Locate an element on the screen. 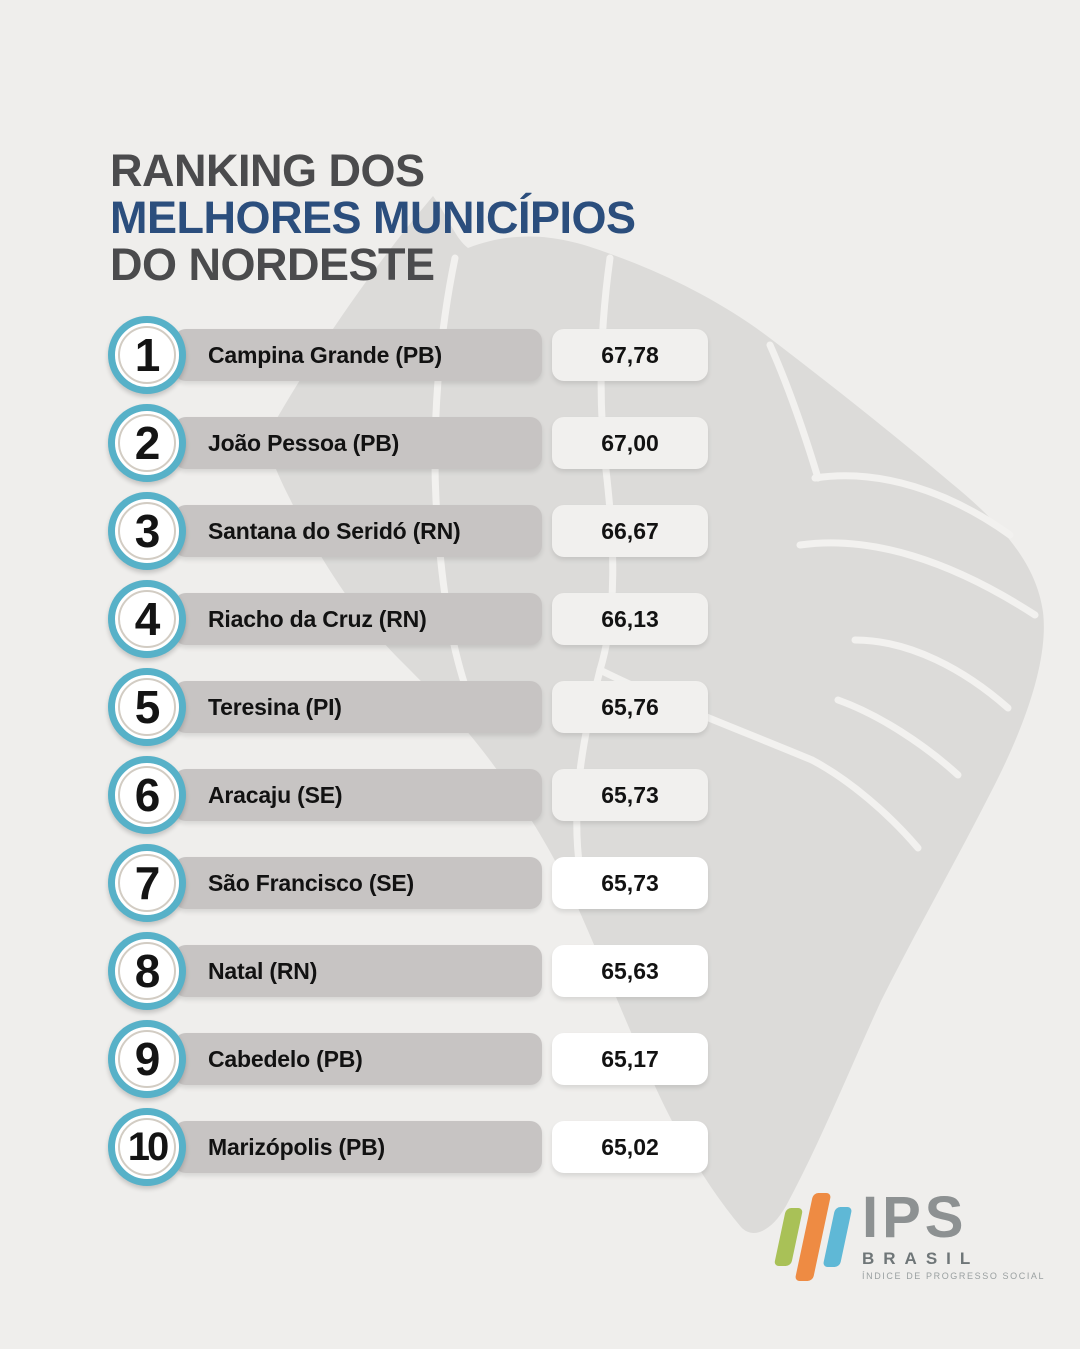 This screenshot has width=1080, height=1349. rank-badge: 9 is located at coordinates (147, 1059).